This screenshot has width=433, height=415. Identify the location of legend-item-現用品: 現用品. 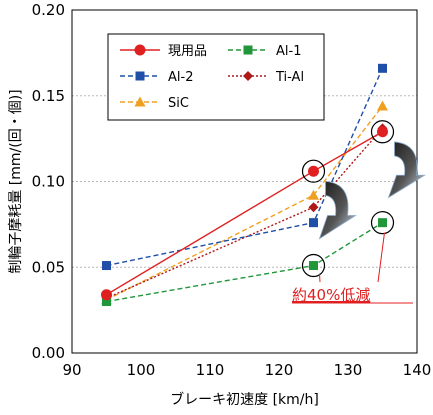
(163, 51).